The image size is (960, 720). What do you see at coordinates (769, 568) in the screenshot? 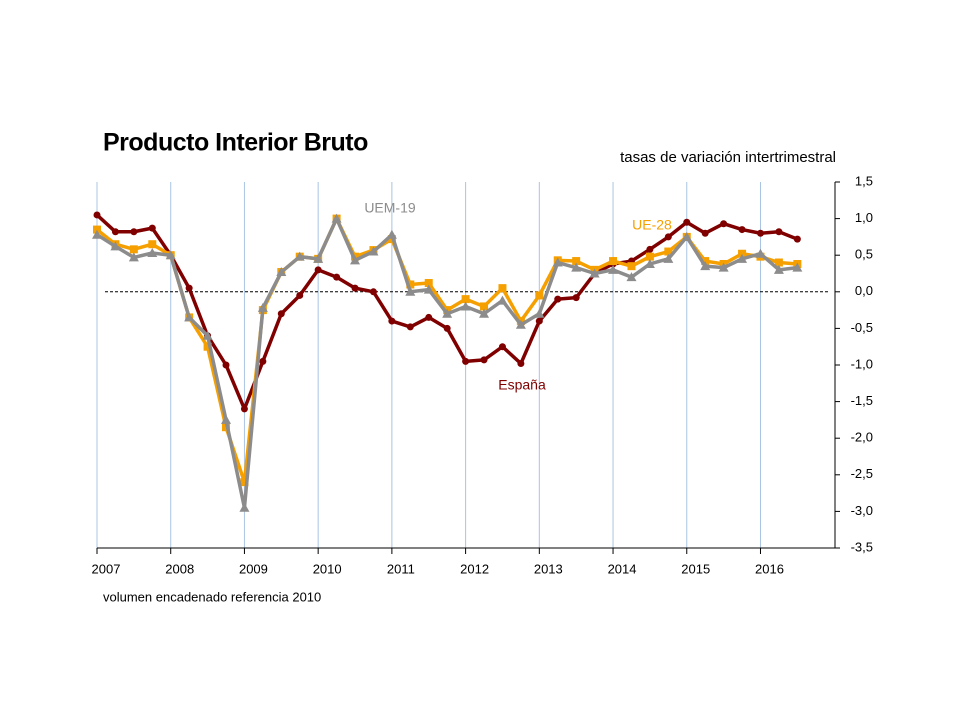
I see `x-tick-label: 2016` at bounding box center [769, 568].